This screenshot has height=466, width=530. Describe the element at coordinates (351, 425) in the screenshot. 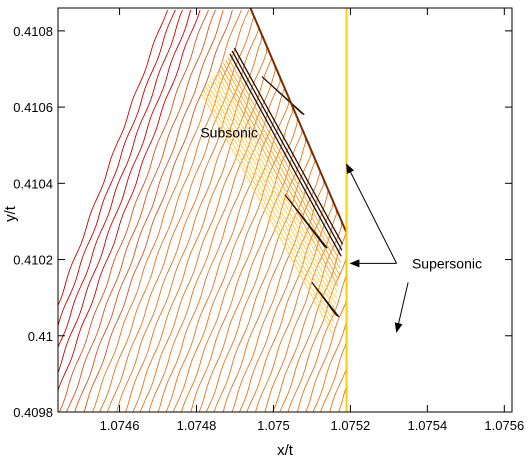

I see `x-tick-label: 1.0752` at that location.